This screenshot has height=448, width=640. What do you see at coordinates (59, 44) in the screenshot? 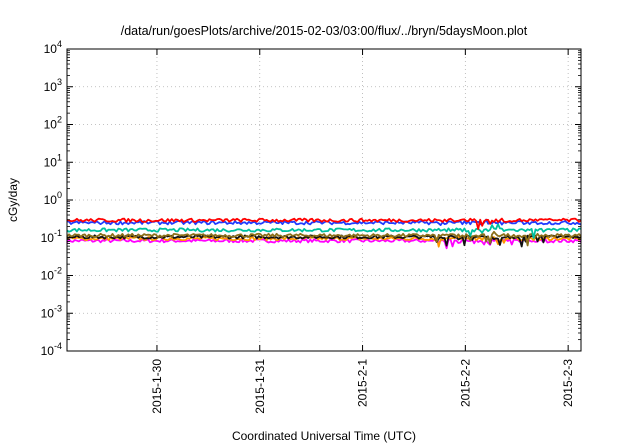
I see `y-tick-exponent: 4` at bounding box center [59, 44].